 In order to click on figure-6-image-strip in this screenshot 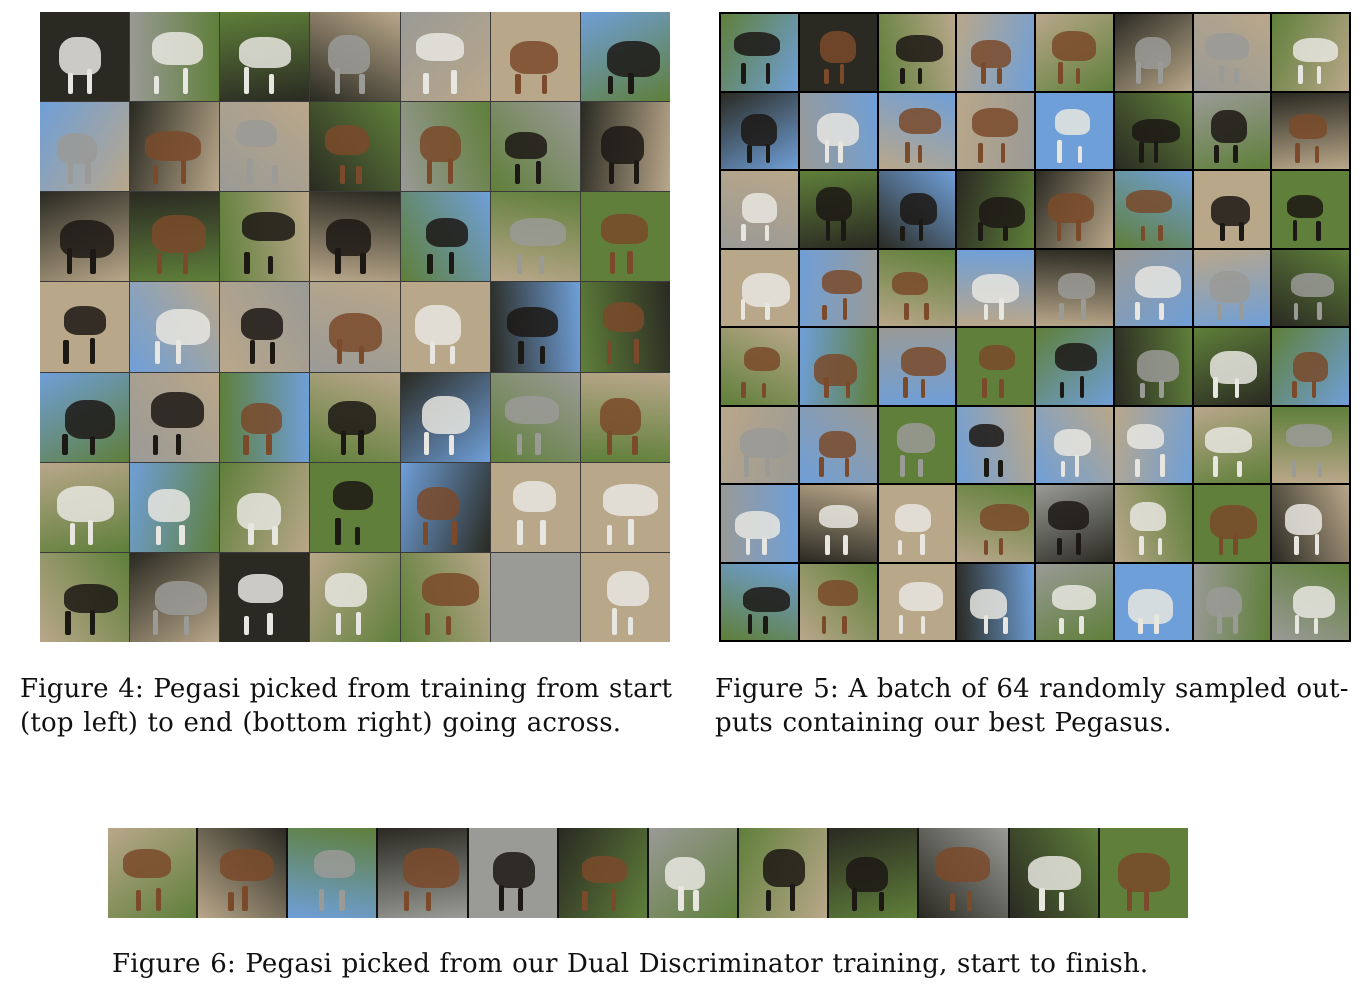, I will do `click(648, 873)`.